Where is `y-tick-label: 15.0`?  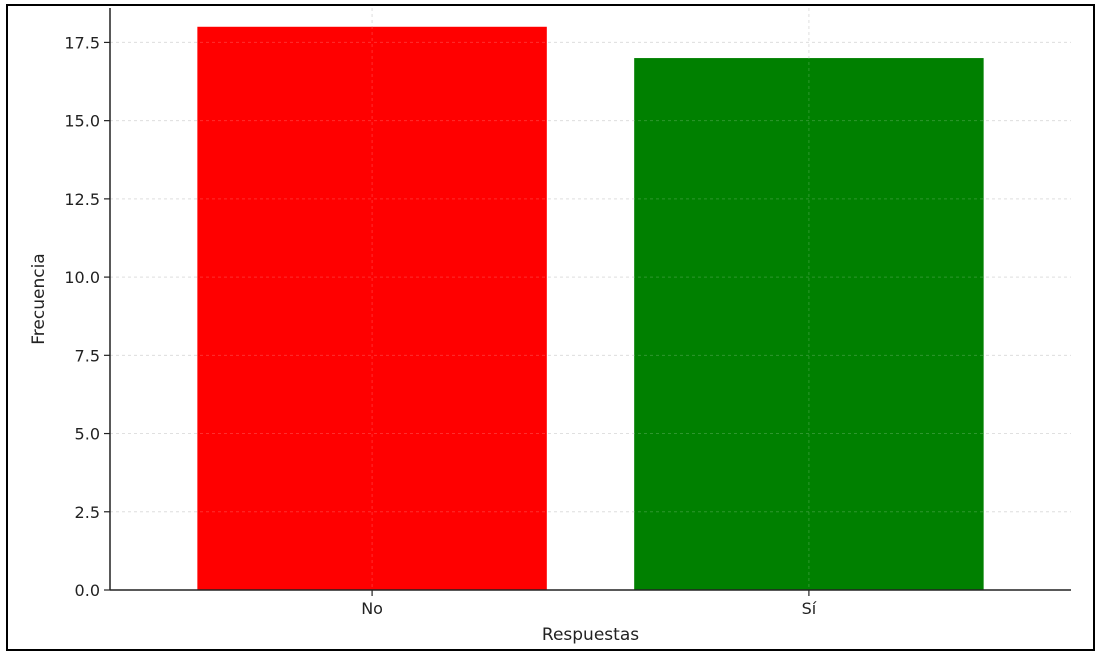
y-tick-label: 15.0 is located at coordinates (82, 121).